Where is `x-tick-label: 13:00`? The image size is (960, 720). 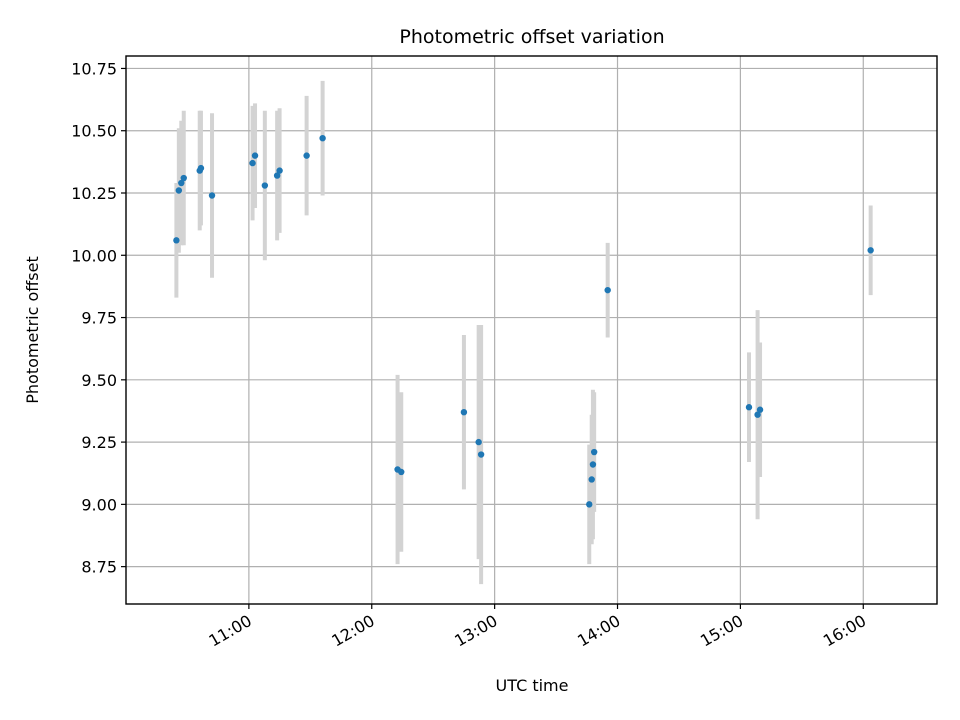 x-tick-label: 13:00 is located at coordinates (475, 631).